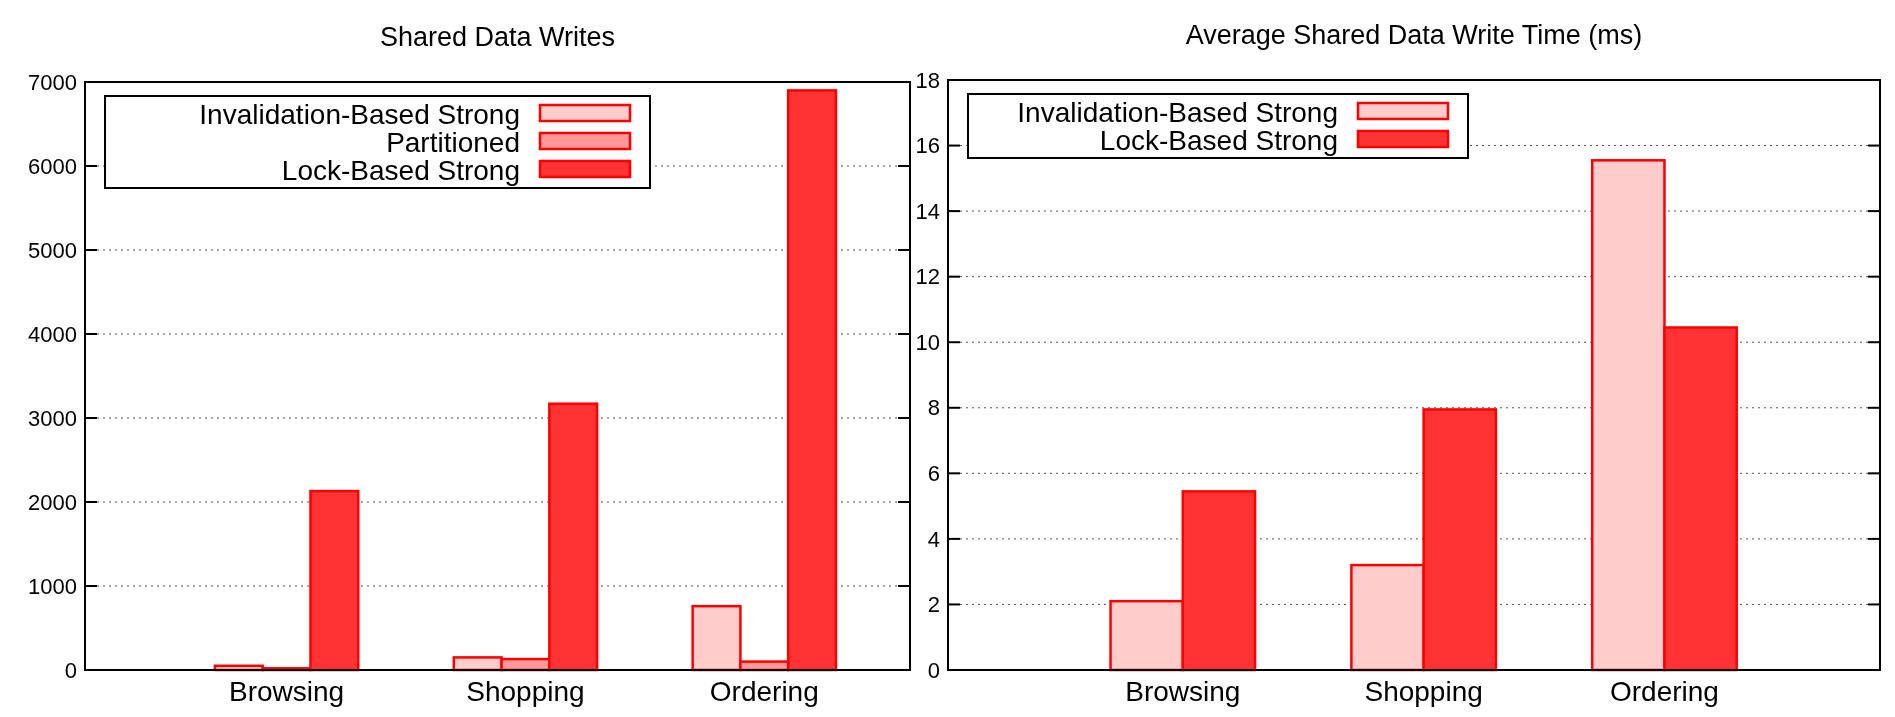 The width and height of the screenshot is (1895, 717). I want to click on y-tick-label: 16, so click(927, 146).